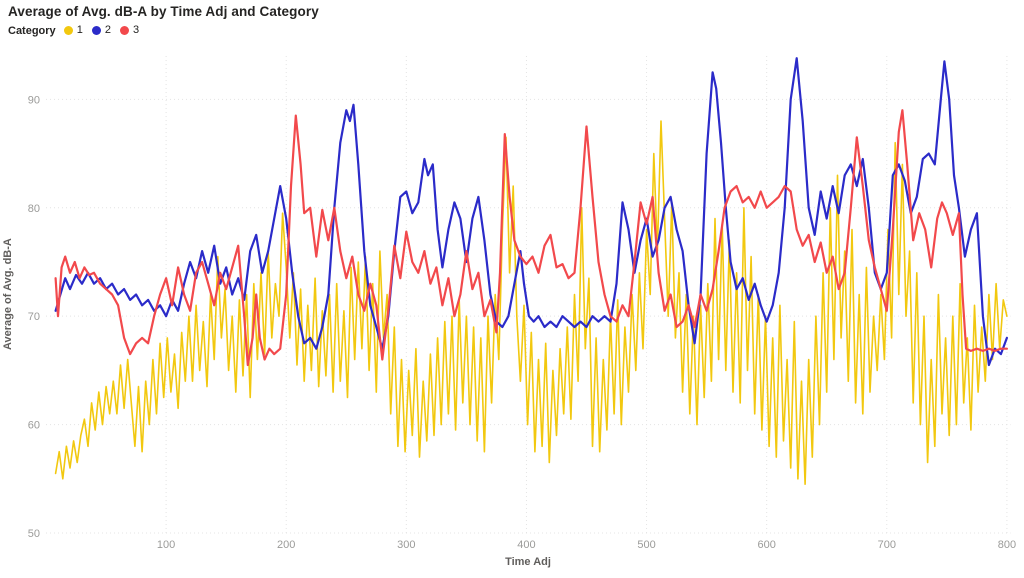 This screenshot has height=578, width=1024. I want to click on y-tick-label: 80, so click(34, 209).